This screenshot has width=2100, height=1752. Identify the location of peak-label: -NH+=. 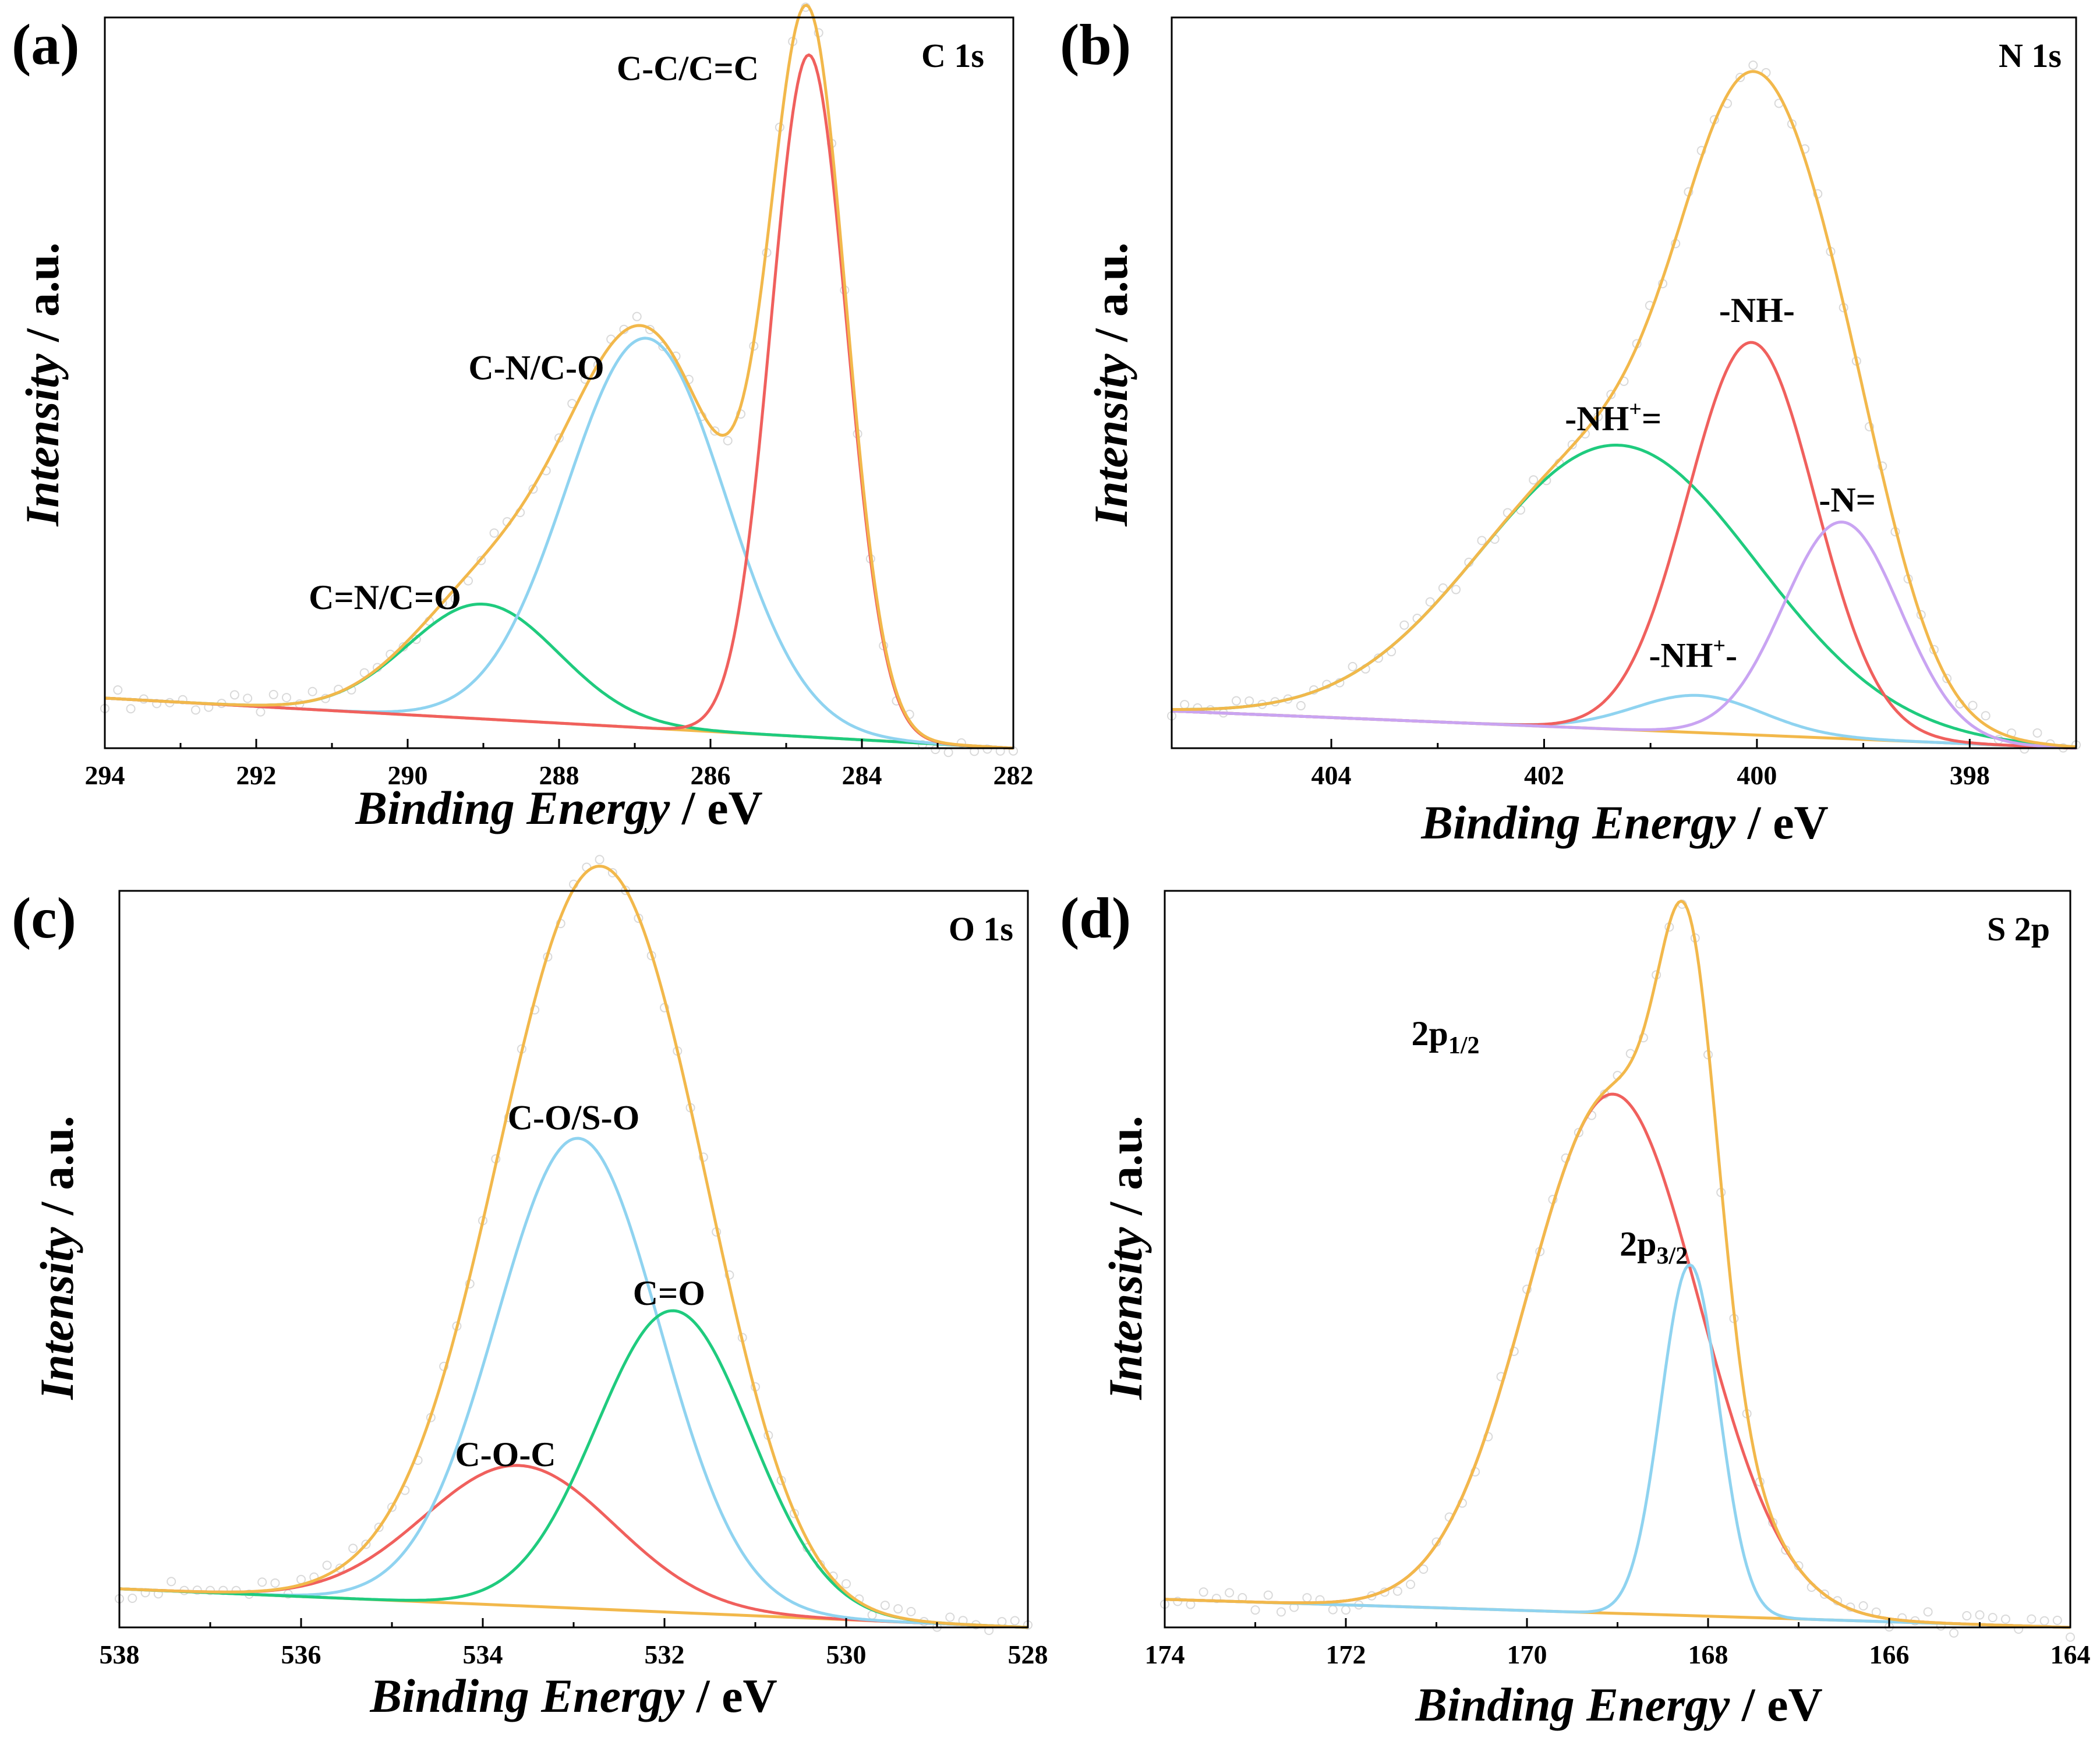
(1613, 417).